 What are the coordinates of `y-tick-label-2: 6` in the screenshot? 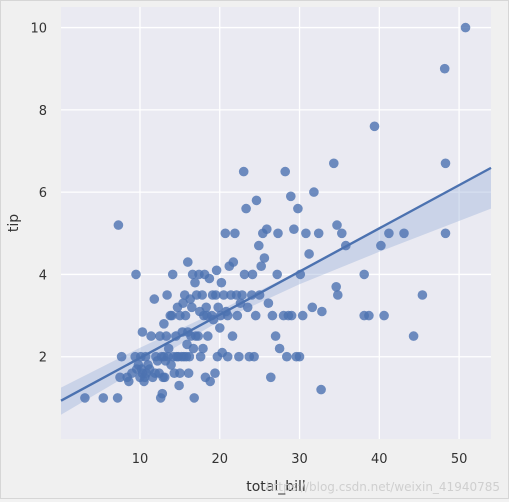 It's located at (43, 193).